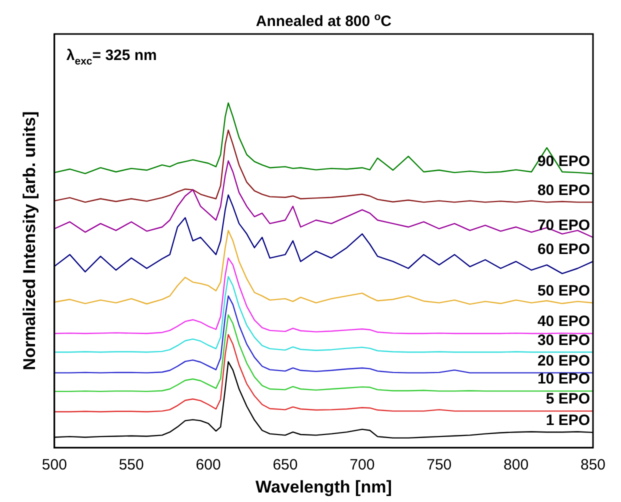  Describe the element at coordinates (131, 465) in the screenshot. I see `x-tick-label: 550` at that location.